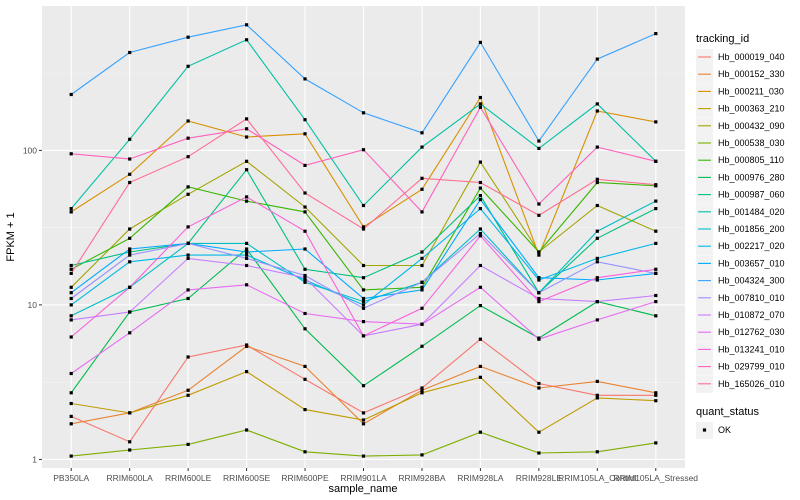 The image size is (800, 500). Describe the element at coordinates (751, 177) in the screenshot. I see `legend-label: Hb_000976_280` at that location.